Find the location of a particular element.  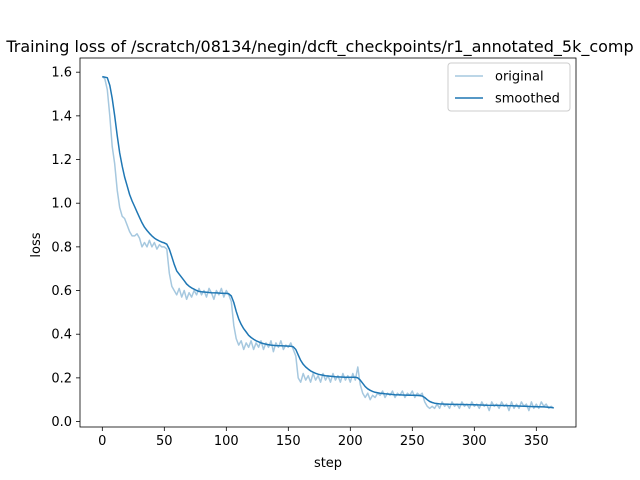

x-tick-label: 100 is located at coordinates (226, 441).